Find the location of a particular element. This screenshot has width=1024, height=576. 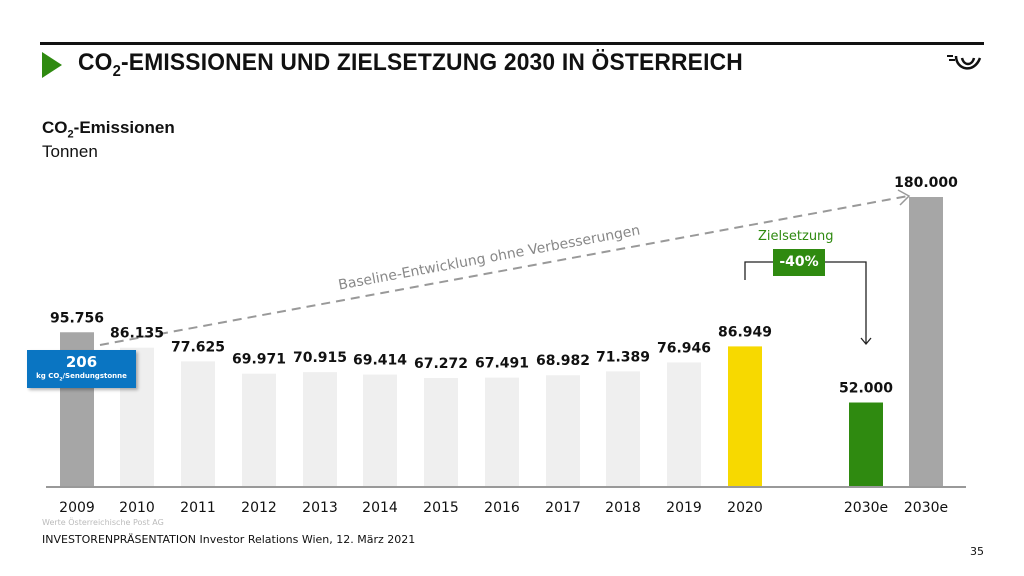

category-label: 2019 is located at coordinates (684, 508).